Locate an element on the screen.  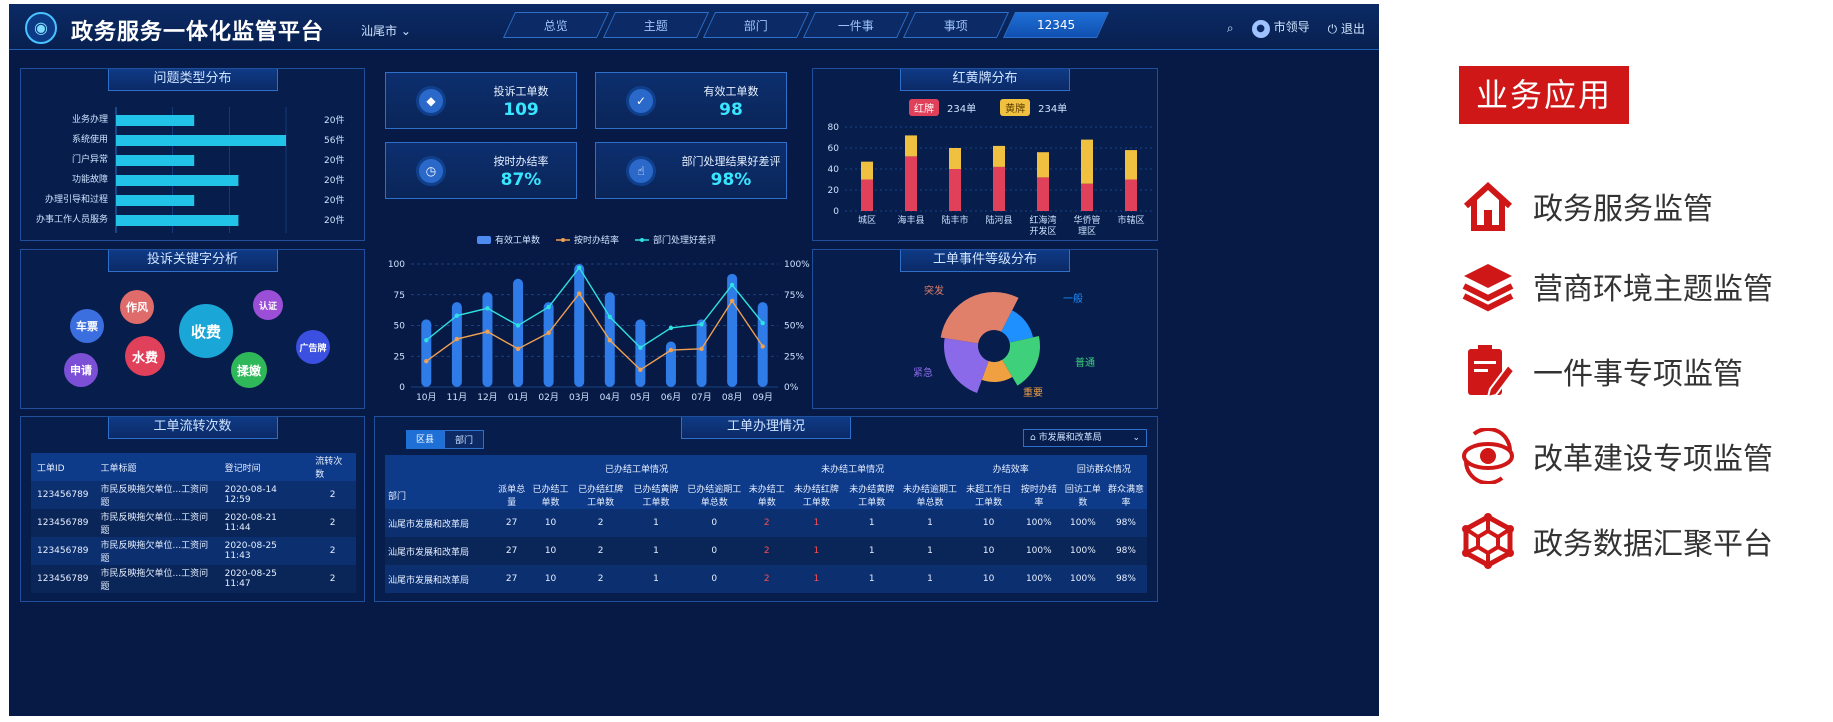
x-tick-label: 09月 is located at coordinates (762, 397).